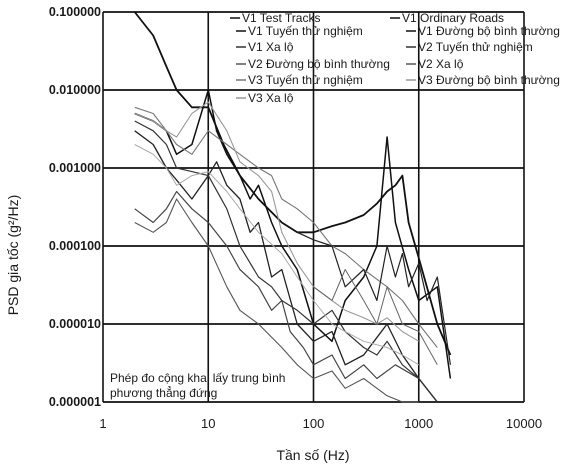 The width and height of the screenshot is (576, 468). Describe the element at coordinates (314, 423) in the screenshot. I see `x-tick-label: 100` at that location.